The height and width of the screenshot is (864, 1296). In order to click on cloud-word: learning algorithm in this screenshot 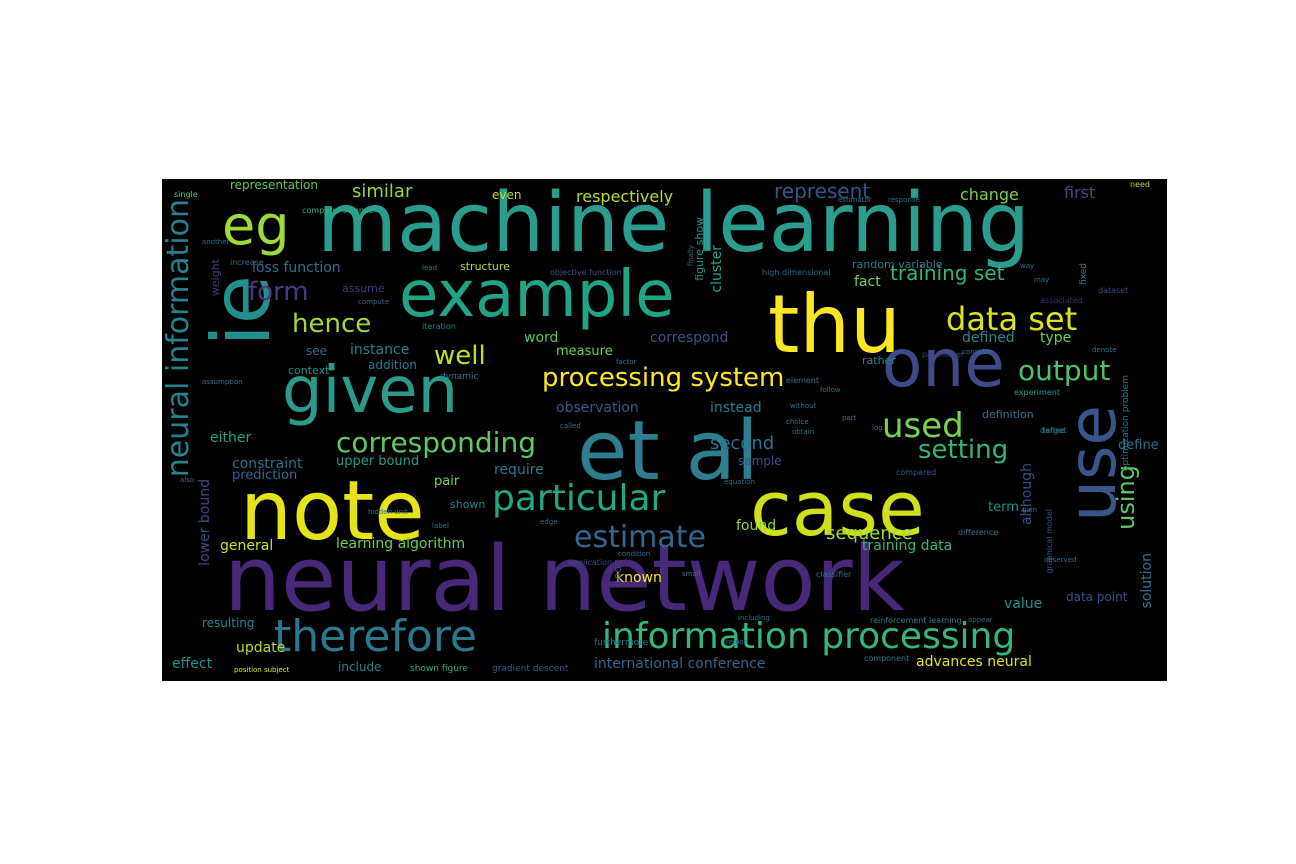, I will do `click(401, 544)`.